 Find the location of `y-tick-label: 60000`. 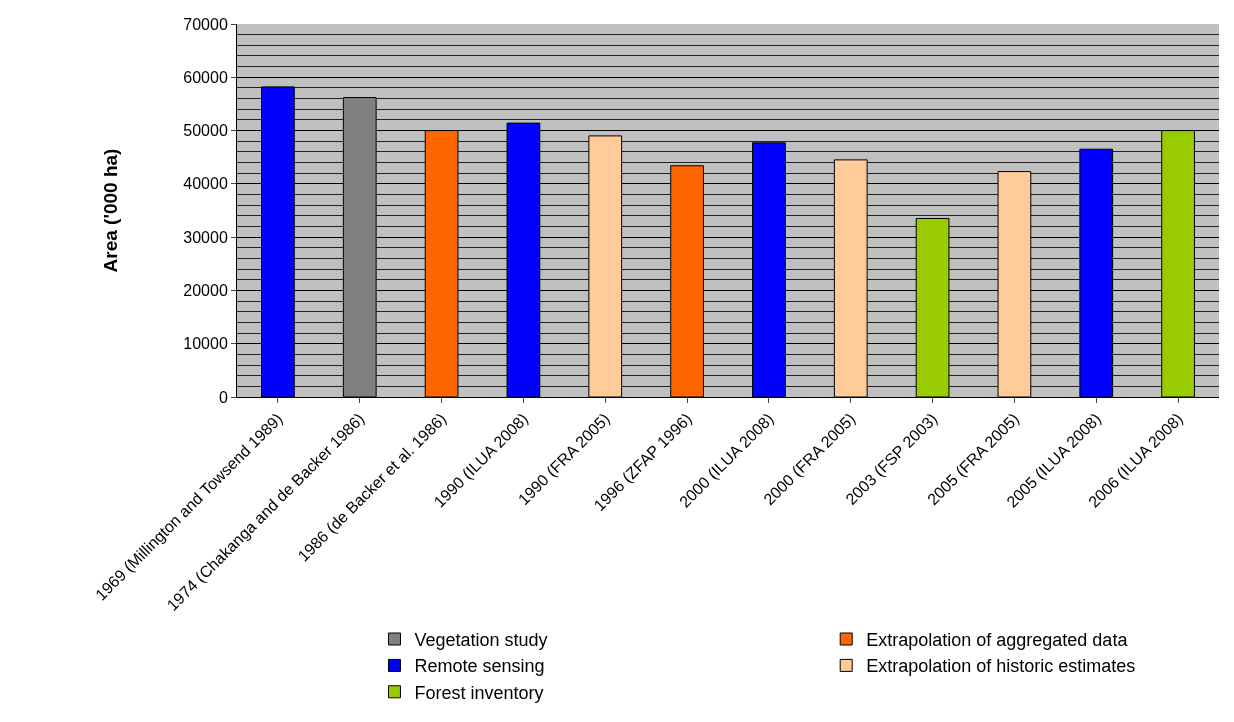

y-tick-label: 60000 is located at coordinates (205, 77).